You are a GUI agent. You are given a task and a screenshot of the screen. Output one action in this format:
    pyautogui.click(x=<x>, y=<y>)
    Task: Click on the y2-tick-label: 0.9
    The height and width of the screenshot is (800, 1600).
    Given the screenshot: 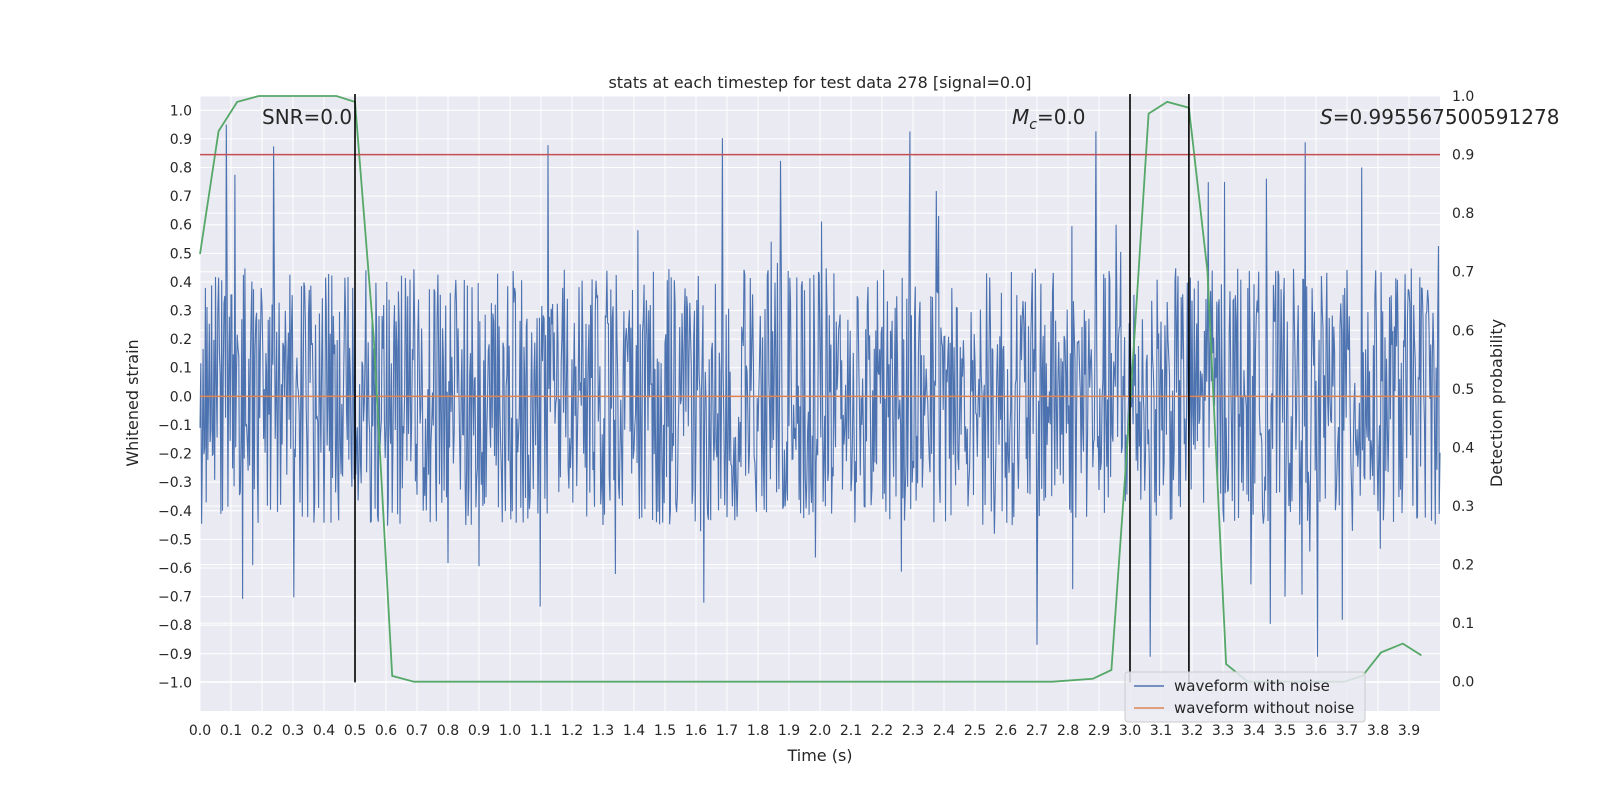 What is the action you would take?
    pyautogui.click(x=1463, y=156)
    